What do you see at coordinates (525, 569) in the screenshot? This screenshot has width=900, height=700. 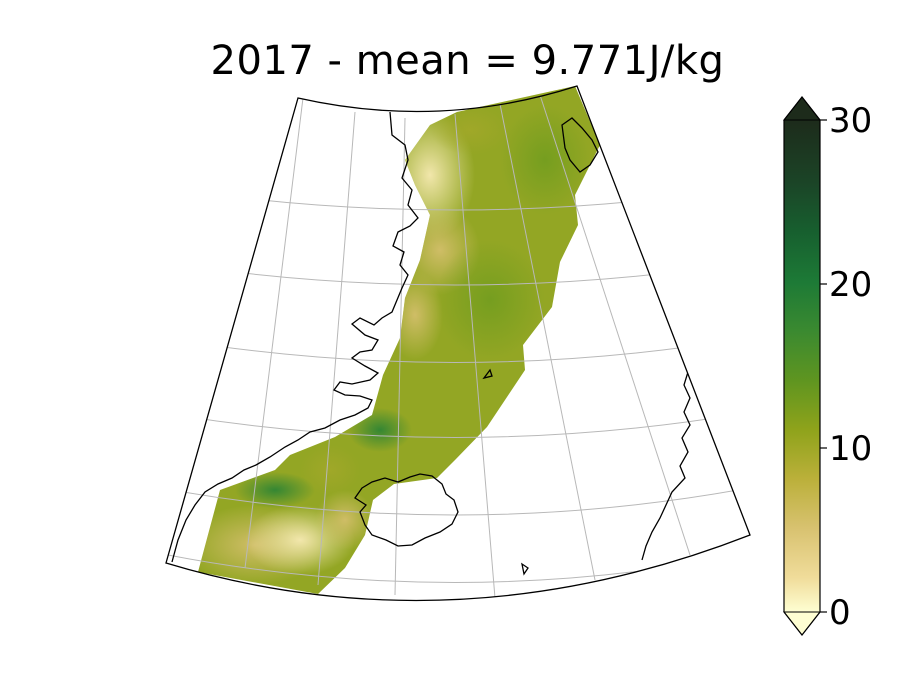 I see `faroe-coast` at bounding box center [525, 569].